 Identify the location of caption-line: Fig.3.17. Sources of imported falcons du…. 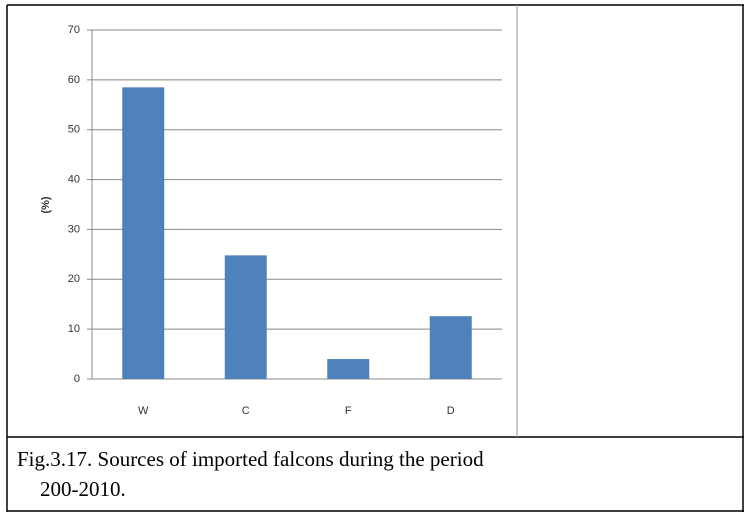
(250, 459).